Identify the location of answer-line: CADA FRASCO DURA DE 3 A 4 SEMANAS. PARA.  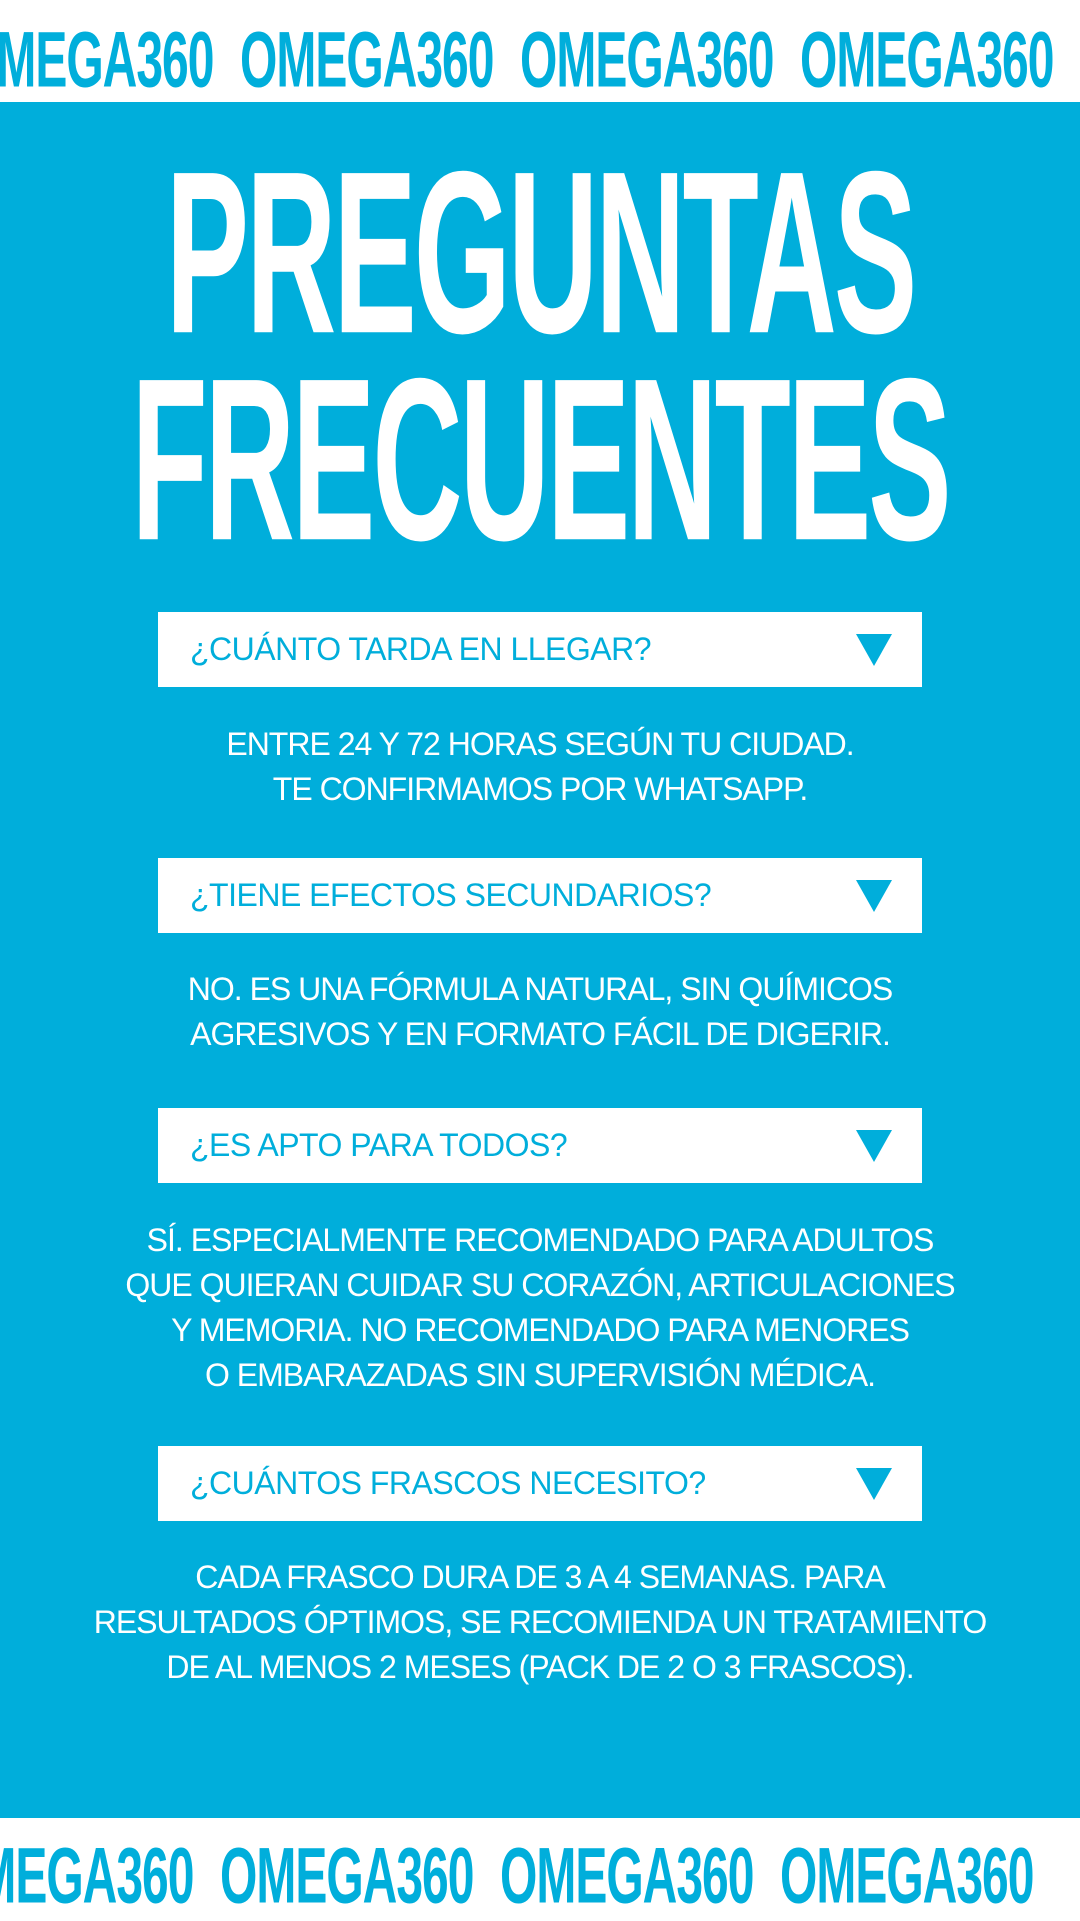
(540, 1577).